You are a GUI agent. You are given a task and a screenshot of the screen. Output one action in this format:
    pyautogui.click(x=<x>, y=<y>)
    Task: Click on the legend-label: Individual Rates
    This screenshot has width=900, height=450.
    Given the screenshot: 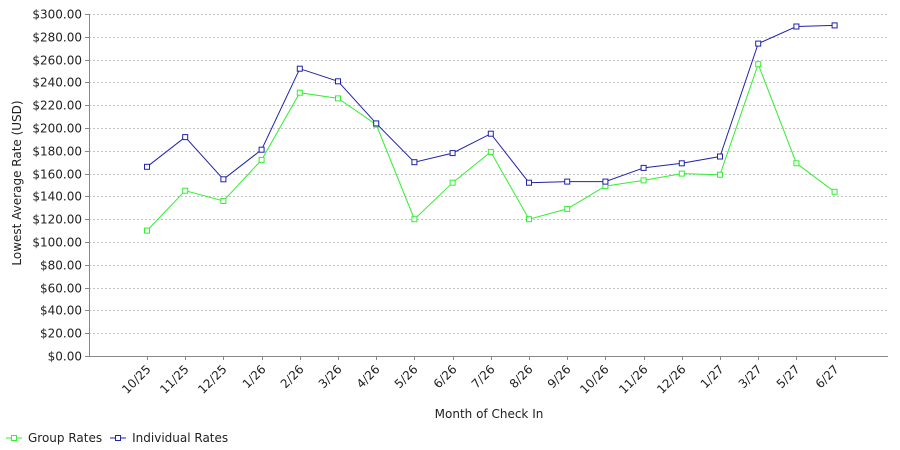 What is the action you would take?
    pyautogui.click(x=180, y=438)
    